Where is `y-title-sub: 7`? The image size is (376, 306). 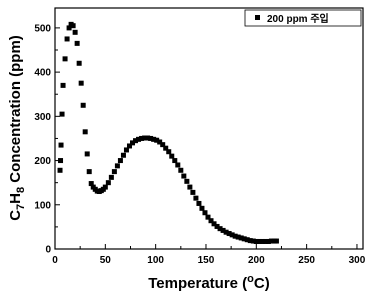
y-title-sub: 7 is located at coordinates (21, 207).